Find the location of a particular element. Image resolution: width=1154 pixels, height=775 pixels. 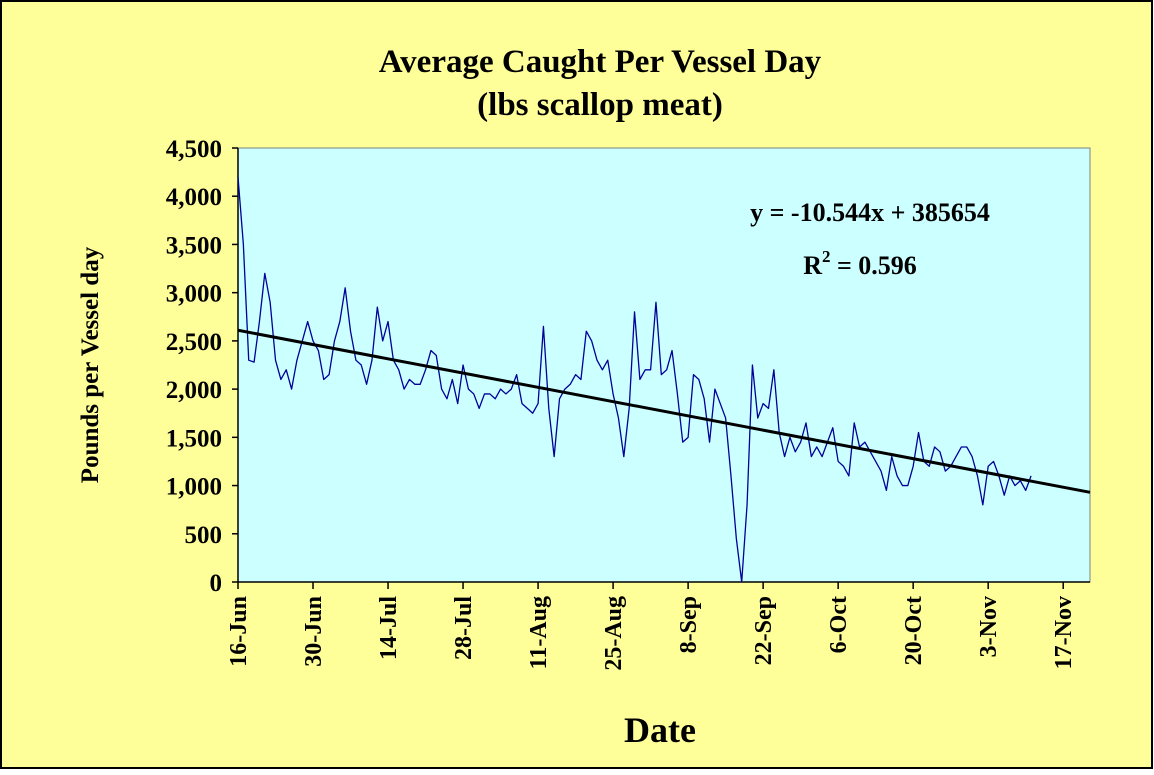

x-tick-label: 16-Jun is located at coordinates (239, 631).